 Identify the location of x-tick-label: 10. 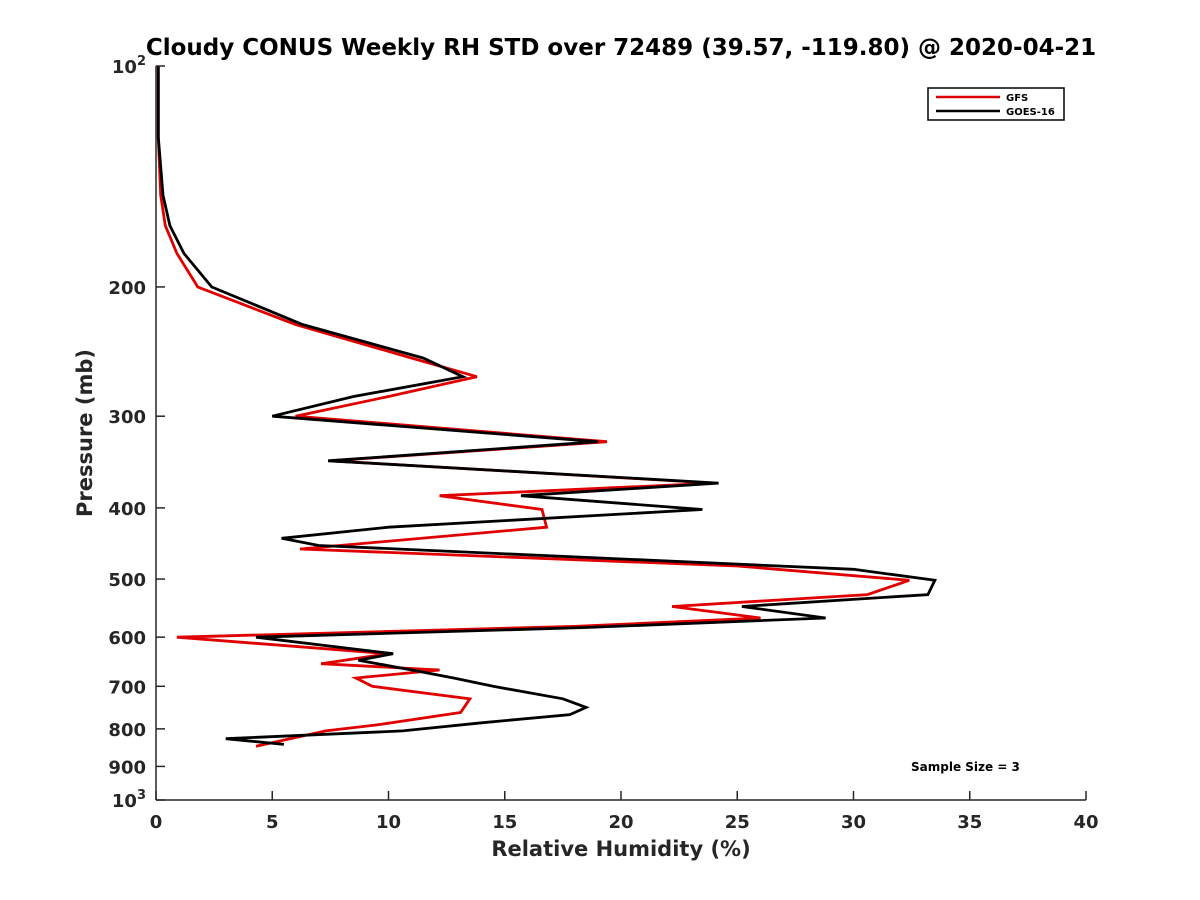
(388, 822).